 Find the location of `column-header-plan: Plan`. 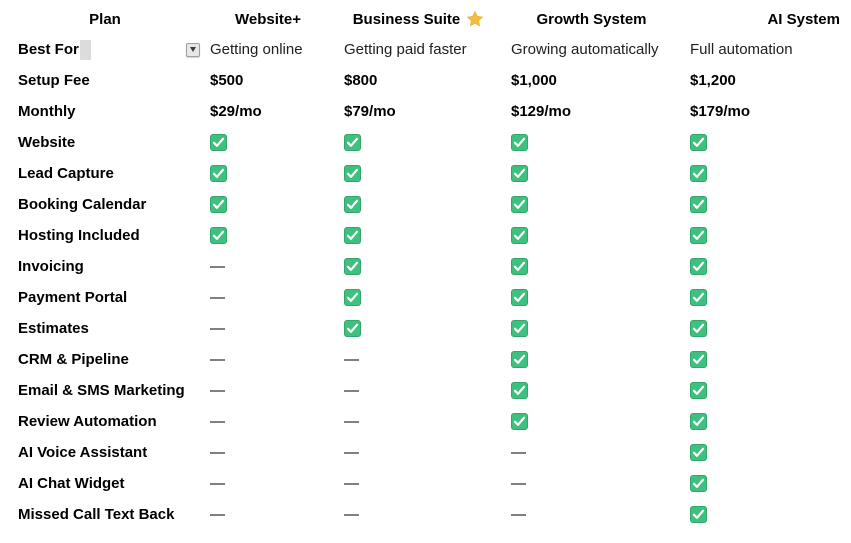

column-header-plan: Plan is located at coordinates (96, 19).